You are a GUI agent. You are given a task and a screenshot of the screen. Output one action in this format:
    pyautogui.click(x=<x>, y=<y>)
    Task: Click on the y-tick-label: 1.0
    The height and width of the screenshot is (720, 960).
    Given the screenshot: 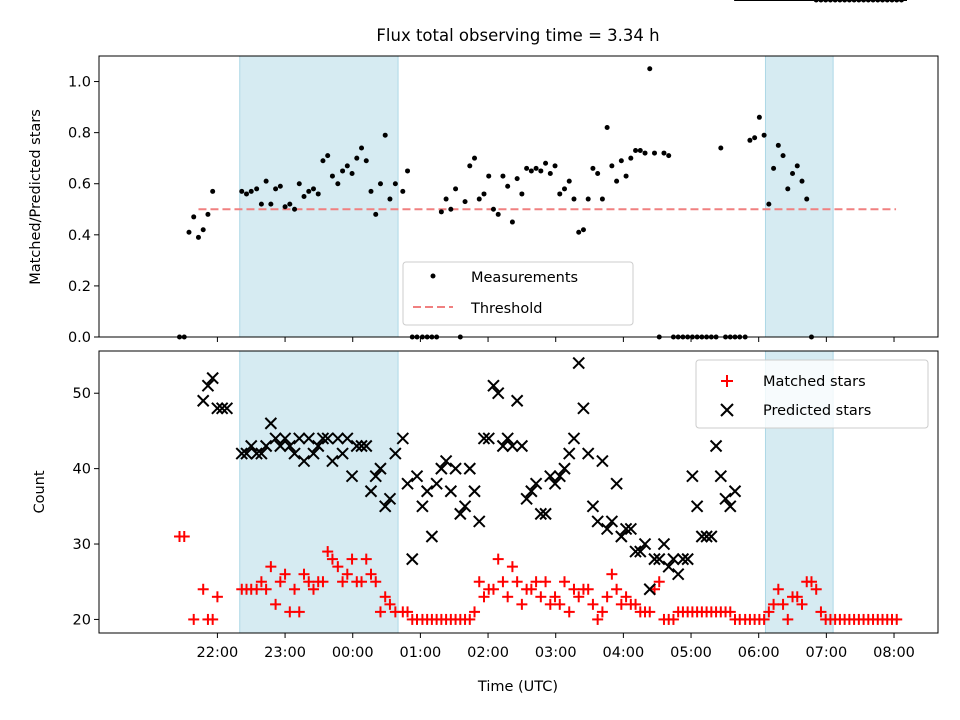 What is the action you would take?
    pyautogui.click(x=79, y=83)
    